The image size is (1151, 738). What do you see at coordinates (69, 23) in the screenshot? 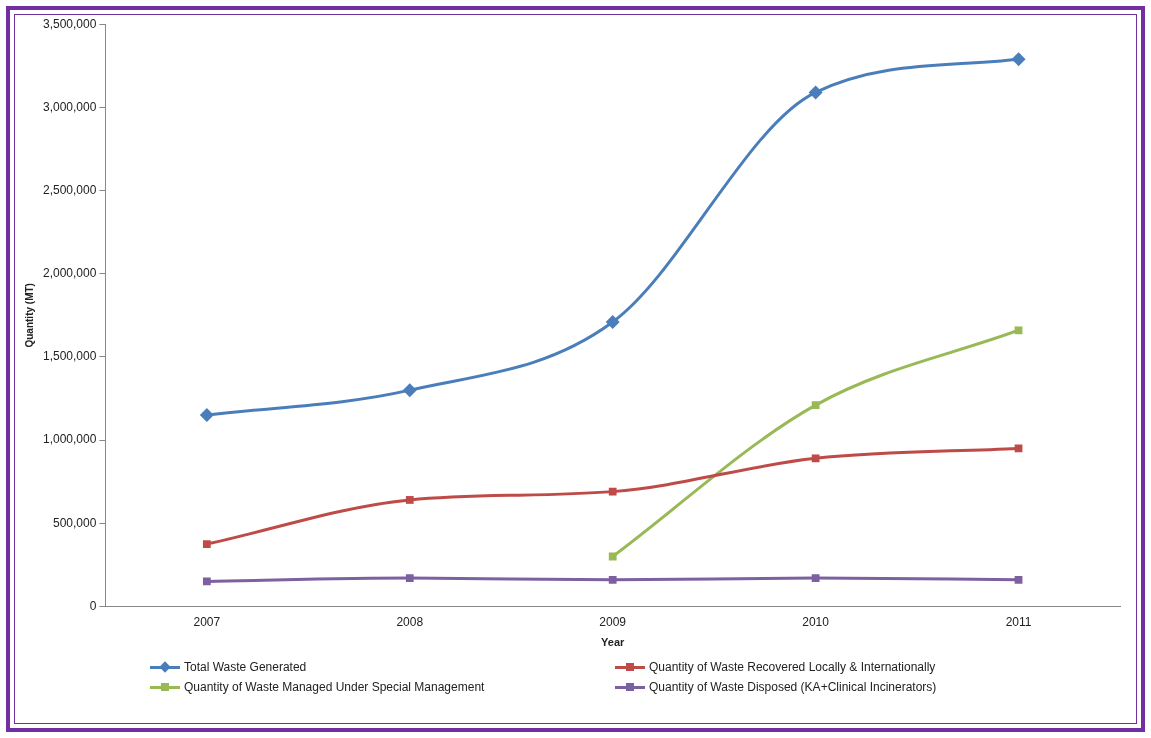
I see `y-tick-label: 3,500,000` at bounding box center [69, 23].